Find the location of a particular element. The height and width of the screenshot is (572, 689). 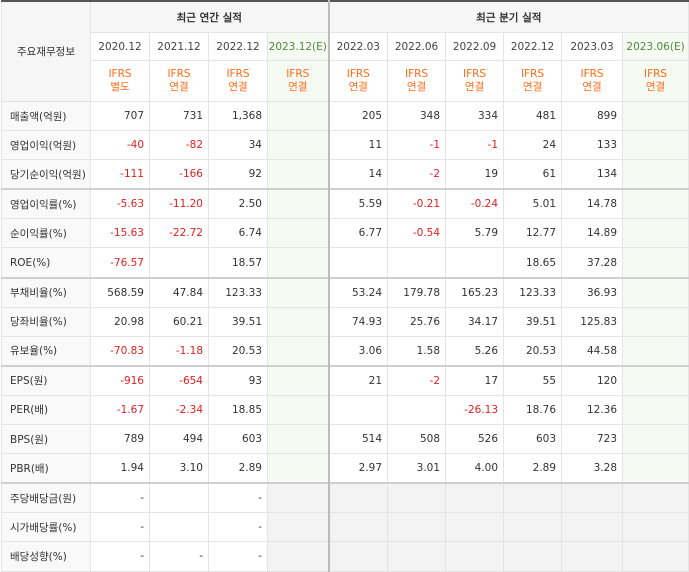

annual-value-cell: 731 is located at coordinates (179, 116).